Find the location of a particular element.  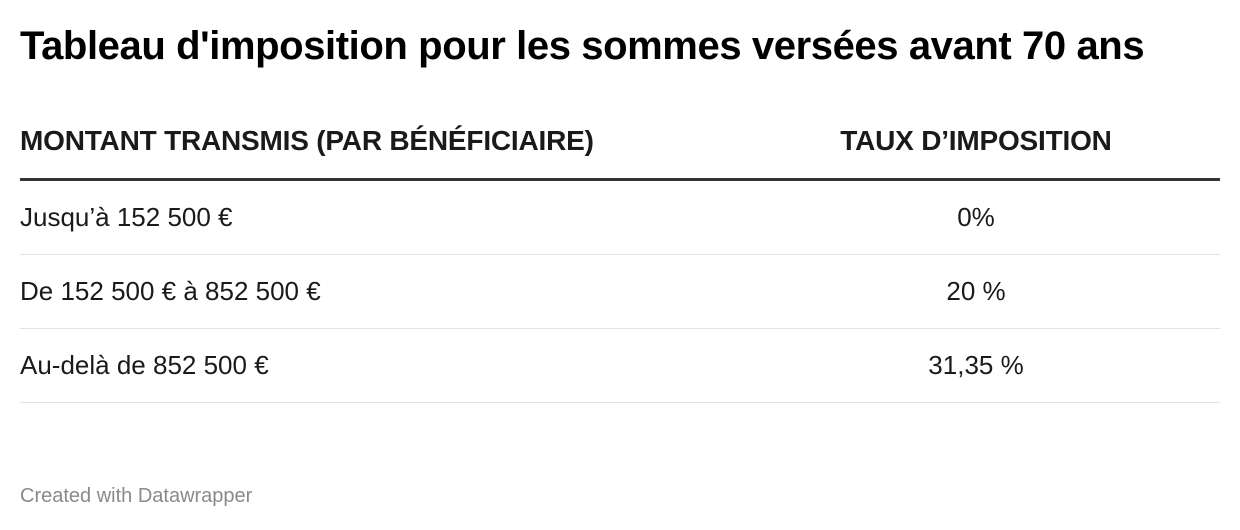

table-row: De 152 500 € à 852 500 € 20 % is located at coordinates (620, 291).